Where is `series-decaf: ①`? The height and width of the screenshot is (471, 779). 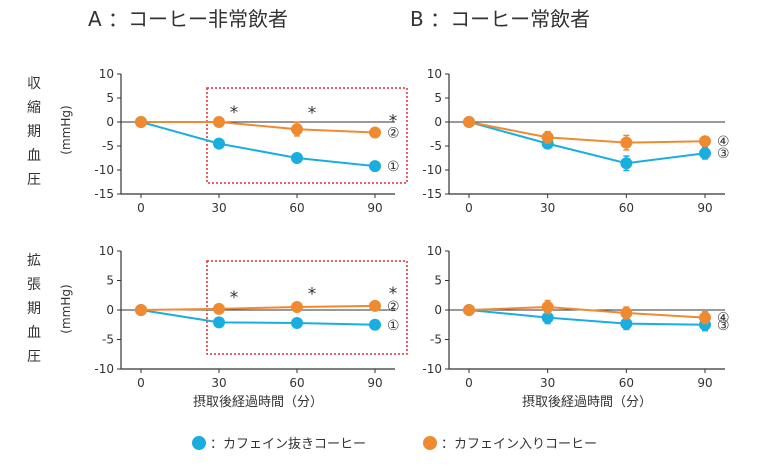 series-decaf: ① is located at coordinates (267, 145).